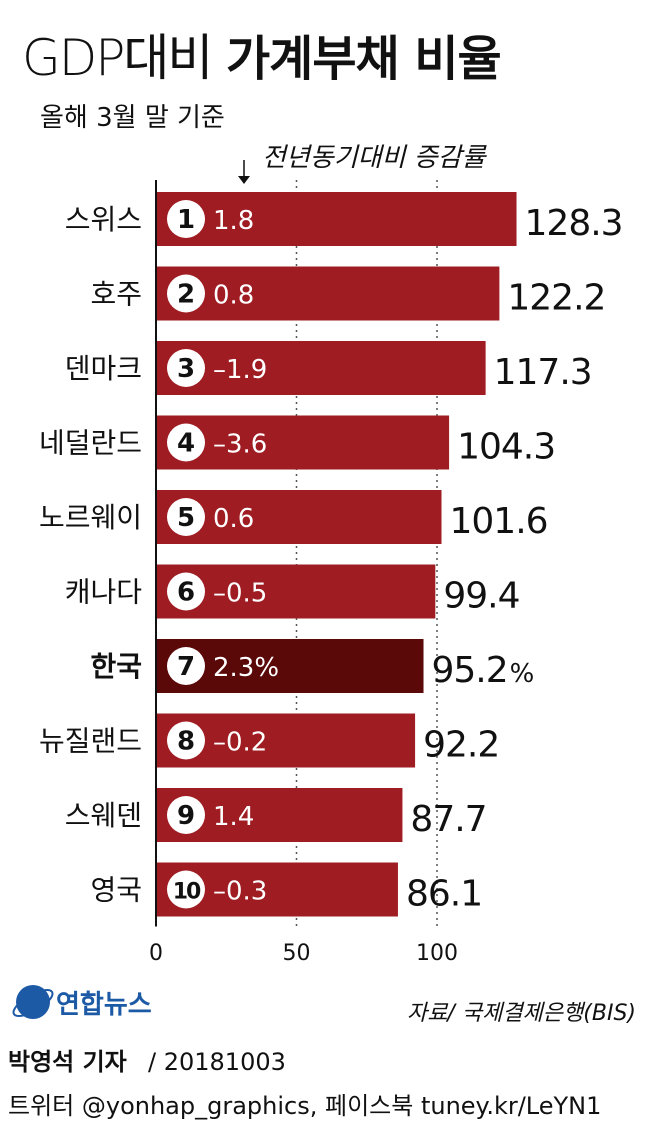  I want to click on annotation-label: 전년동기대비 증감률, so click(375, 158).